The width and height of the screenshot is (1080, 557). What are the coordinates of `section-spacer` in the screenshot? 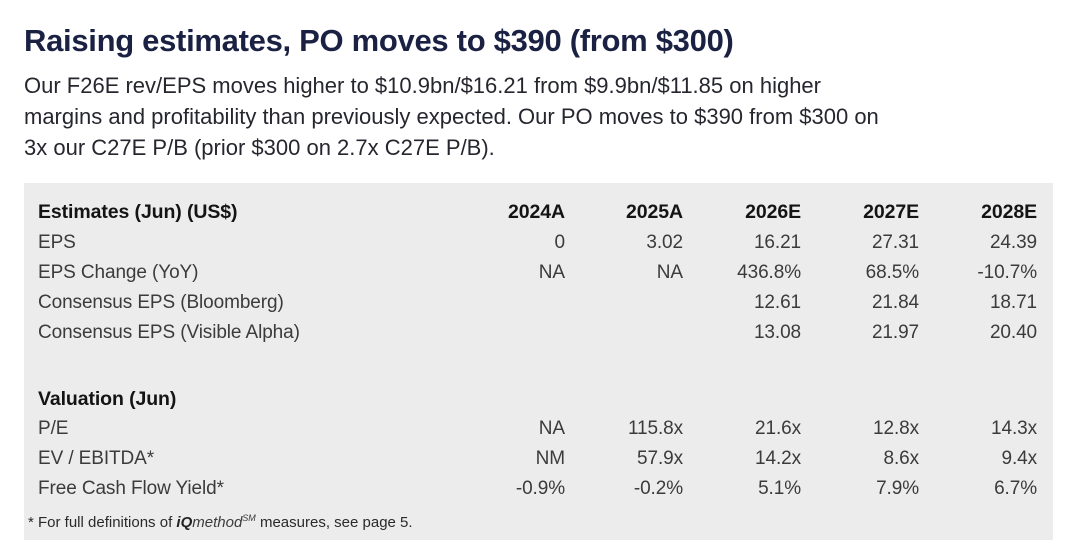 It's located at (537, 366).